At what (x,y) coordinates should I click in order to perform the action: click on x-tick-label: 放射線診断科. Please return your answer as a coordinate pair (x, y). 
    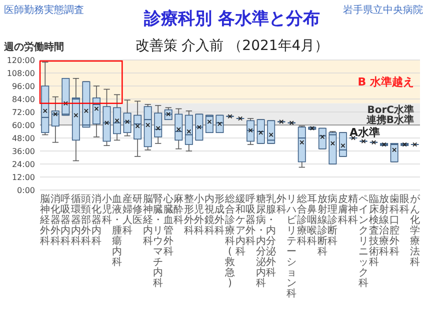
    Looking at the image, I should click on (322, 226).